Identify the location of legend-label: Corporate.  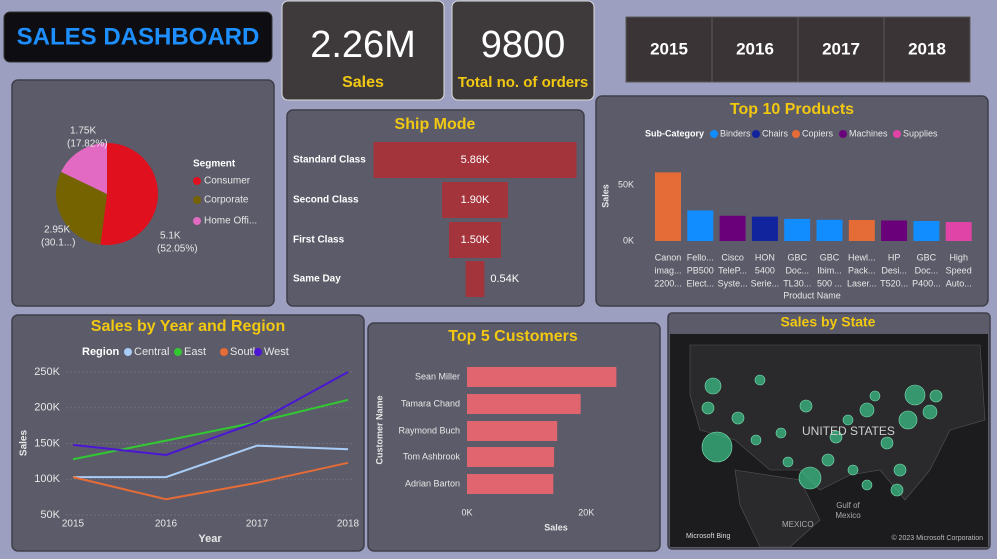
(226, 200).